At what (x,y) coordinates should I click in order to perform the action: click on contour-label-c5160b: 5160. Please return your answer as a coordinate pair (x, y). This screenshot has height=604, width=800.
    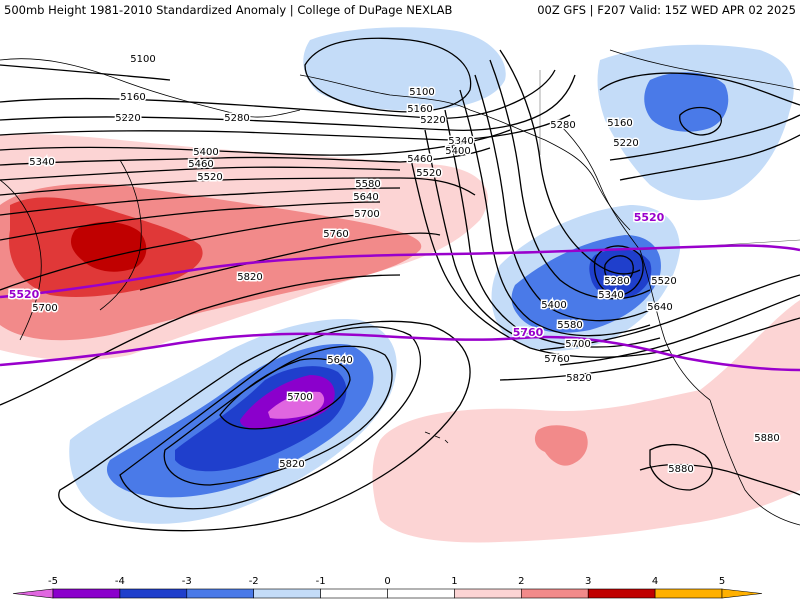
    Looking at the image, I should click on (419, 109).